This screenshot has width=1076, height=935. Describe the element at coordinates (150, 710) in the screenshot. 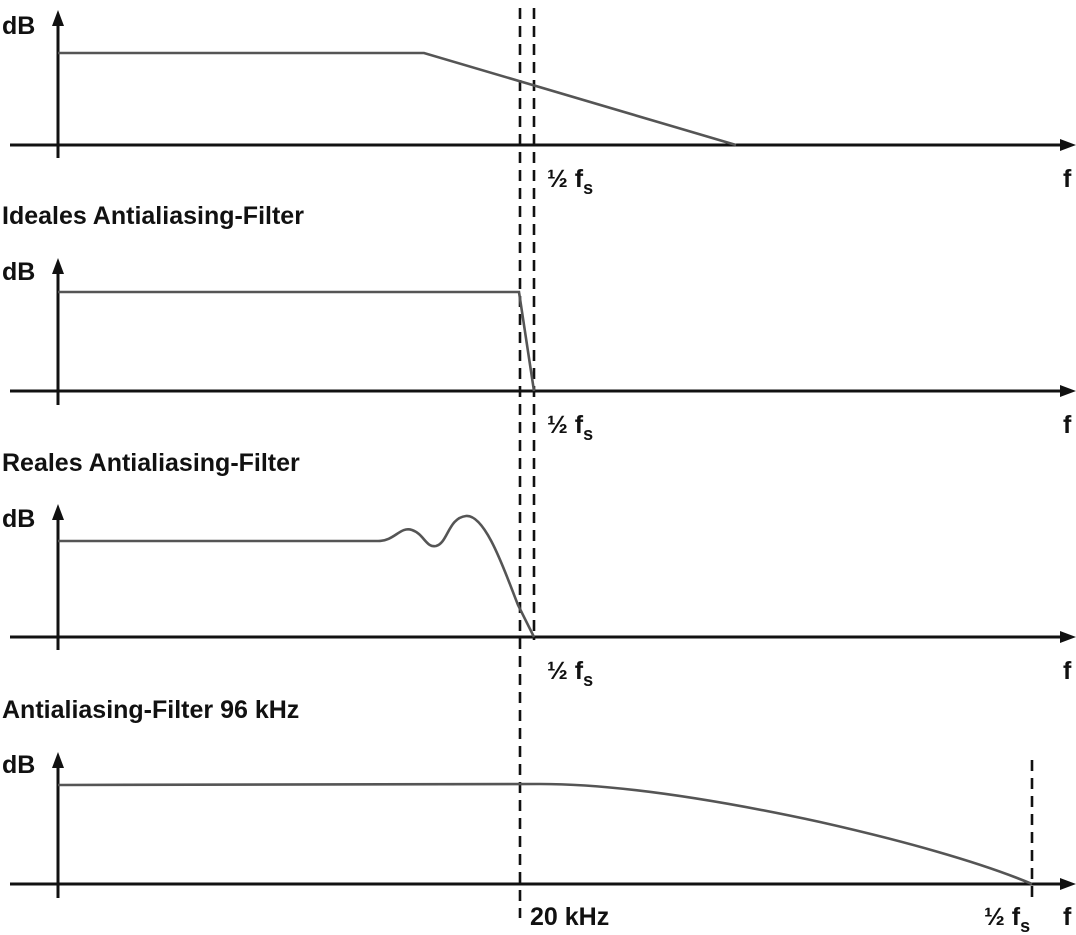

I see `panel-title: Antialiasing-Filter 96 kHz` at that location.